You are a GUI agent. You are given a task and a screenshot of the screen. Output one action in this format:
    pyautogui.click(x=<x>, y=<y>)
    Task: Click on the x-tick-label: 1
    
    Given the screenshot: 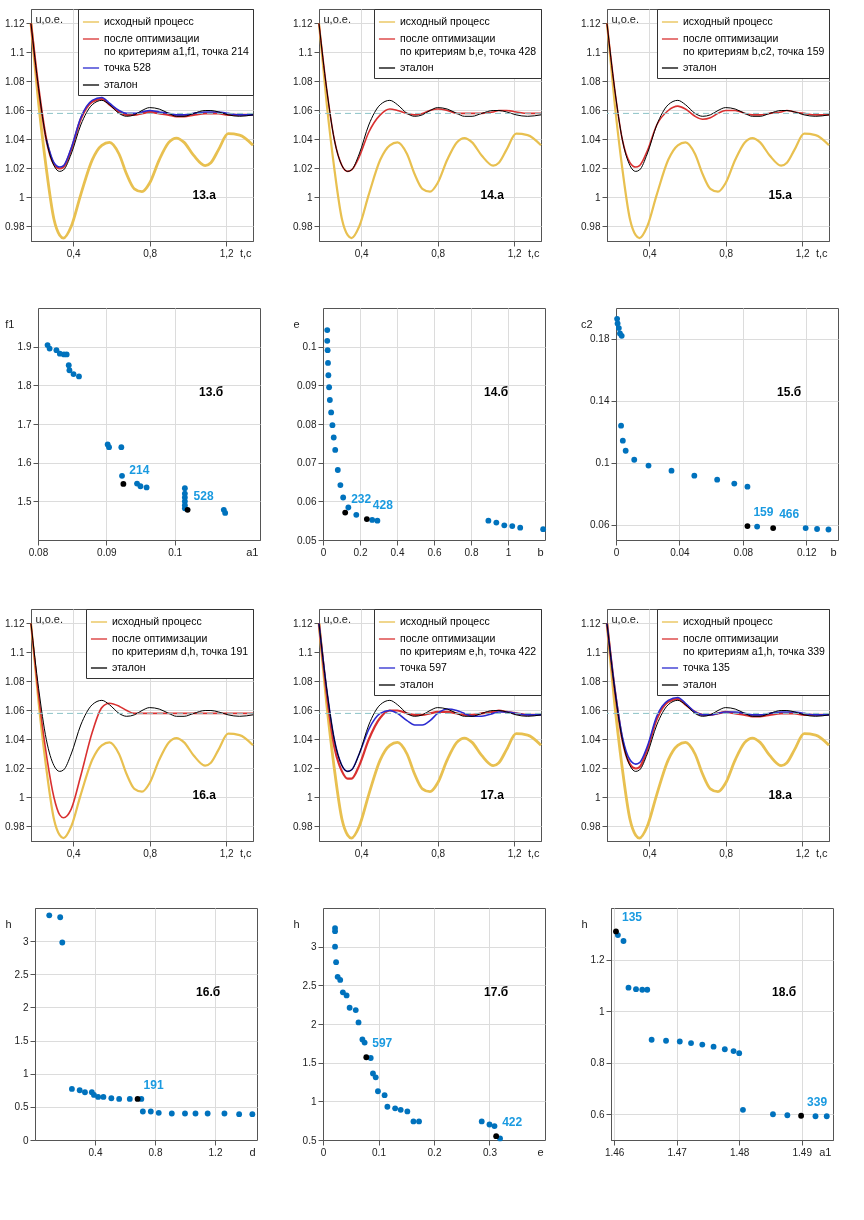 What is the action you would take?
    pyautogui.click(x=508, y=552)
    